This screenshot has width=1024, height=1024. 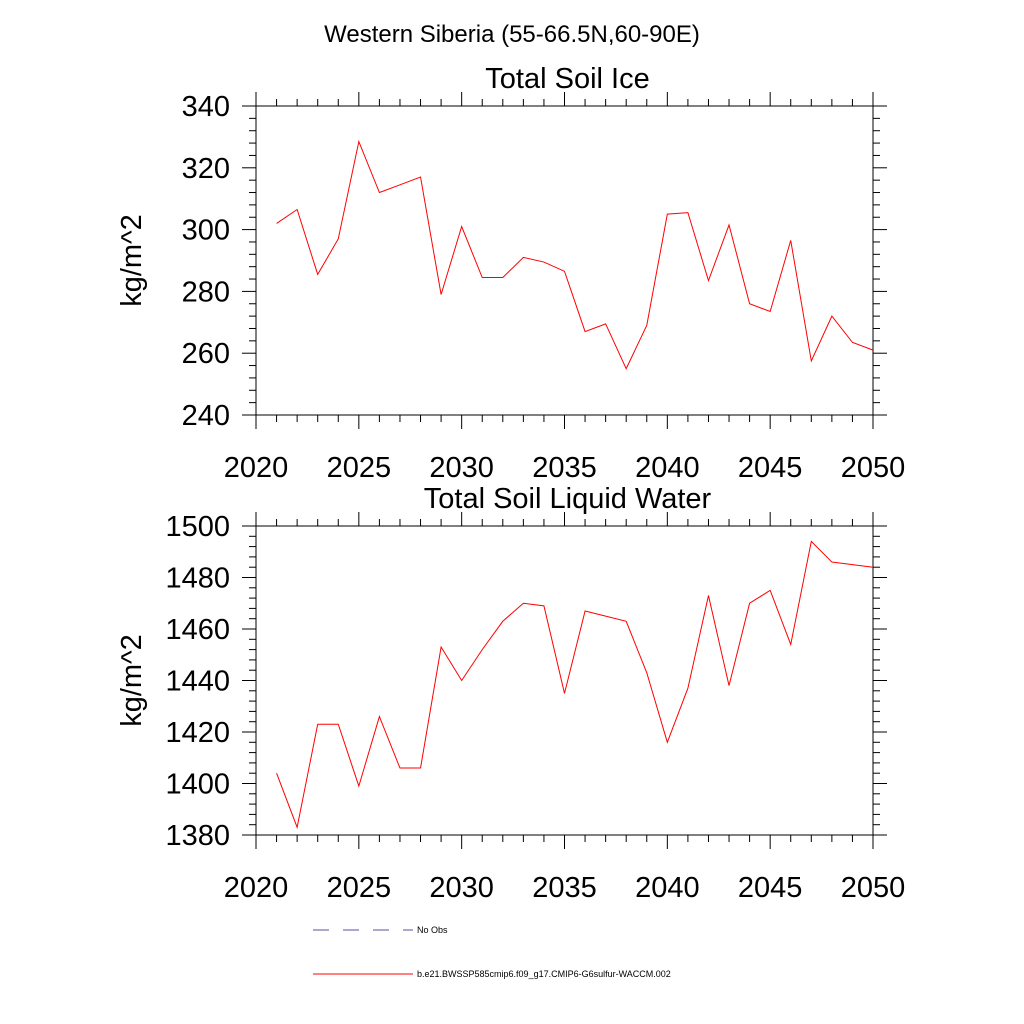 I want to click on y-tick-label: 1500, so click(x=197, y=527).